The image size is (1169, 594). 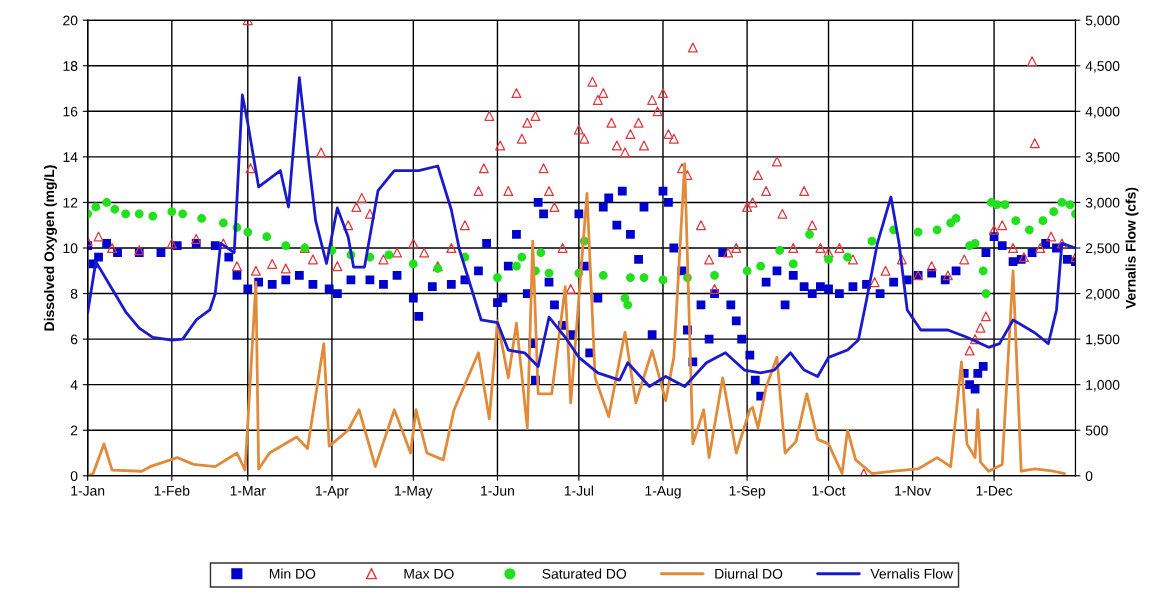 I want to click on y2-tick-label: 1,000, so click(x=1103, y=386).